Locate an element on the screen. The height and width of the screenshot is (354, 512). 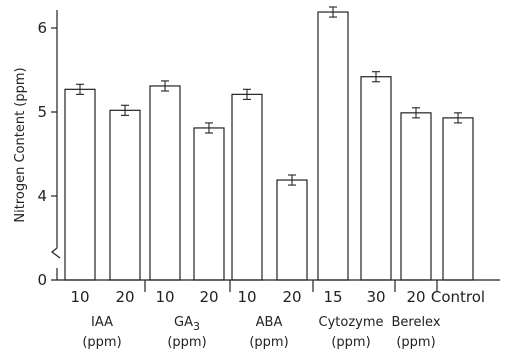
category-label-6: 20 is located at coordinates (291, 297).